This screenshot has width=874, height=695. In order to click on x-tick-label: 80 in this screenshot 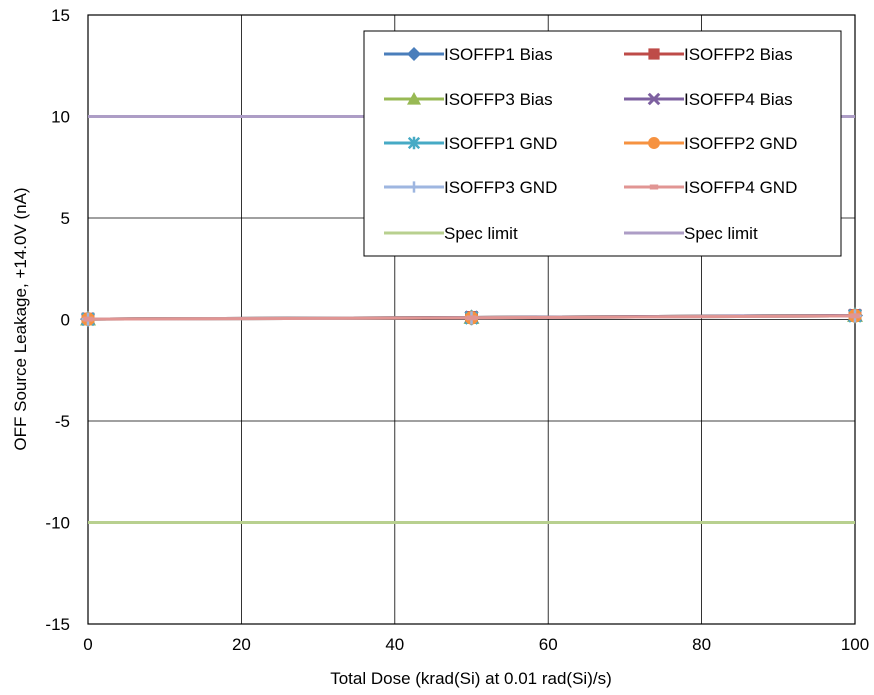, I will do `click(701, 644)`.